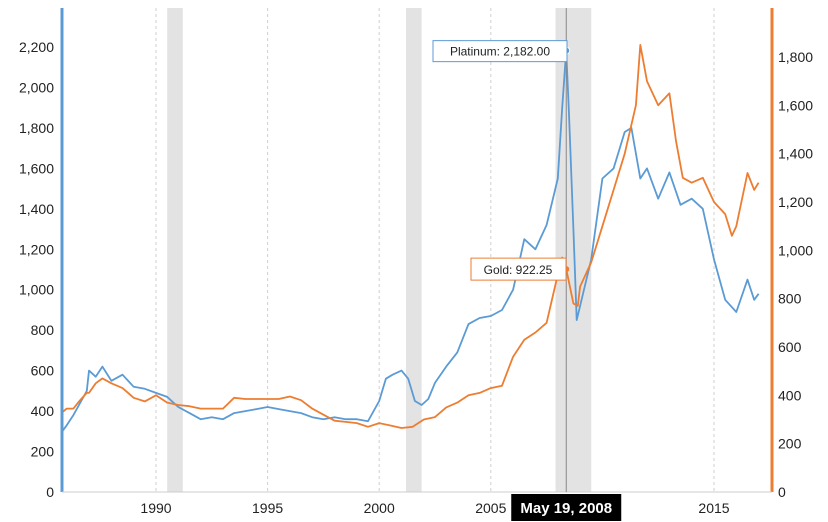  What do you see at coordinates (50, 492) in the screenshot?
I see `left-tick-label: 0` at bounding box center [50, 492].